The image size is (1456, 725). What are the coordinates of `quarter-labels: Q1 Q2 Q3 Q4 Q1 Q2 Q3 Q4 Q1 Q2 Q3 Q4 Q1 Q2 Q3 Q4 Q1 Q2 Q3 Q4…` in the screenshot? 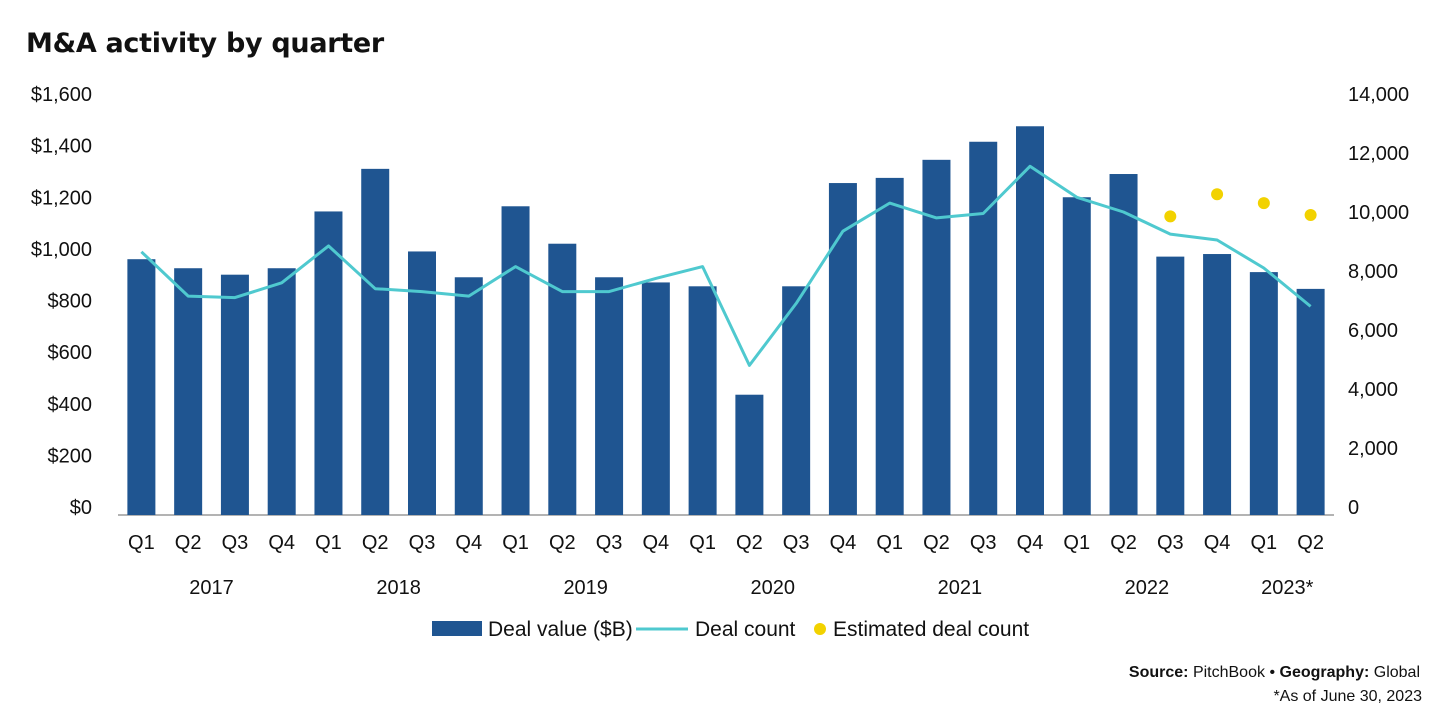 It's located at (726, 543).